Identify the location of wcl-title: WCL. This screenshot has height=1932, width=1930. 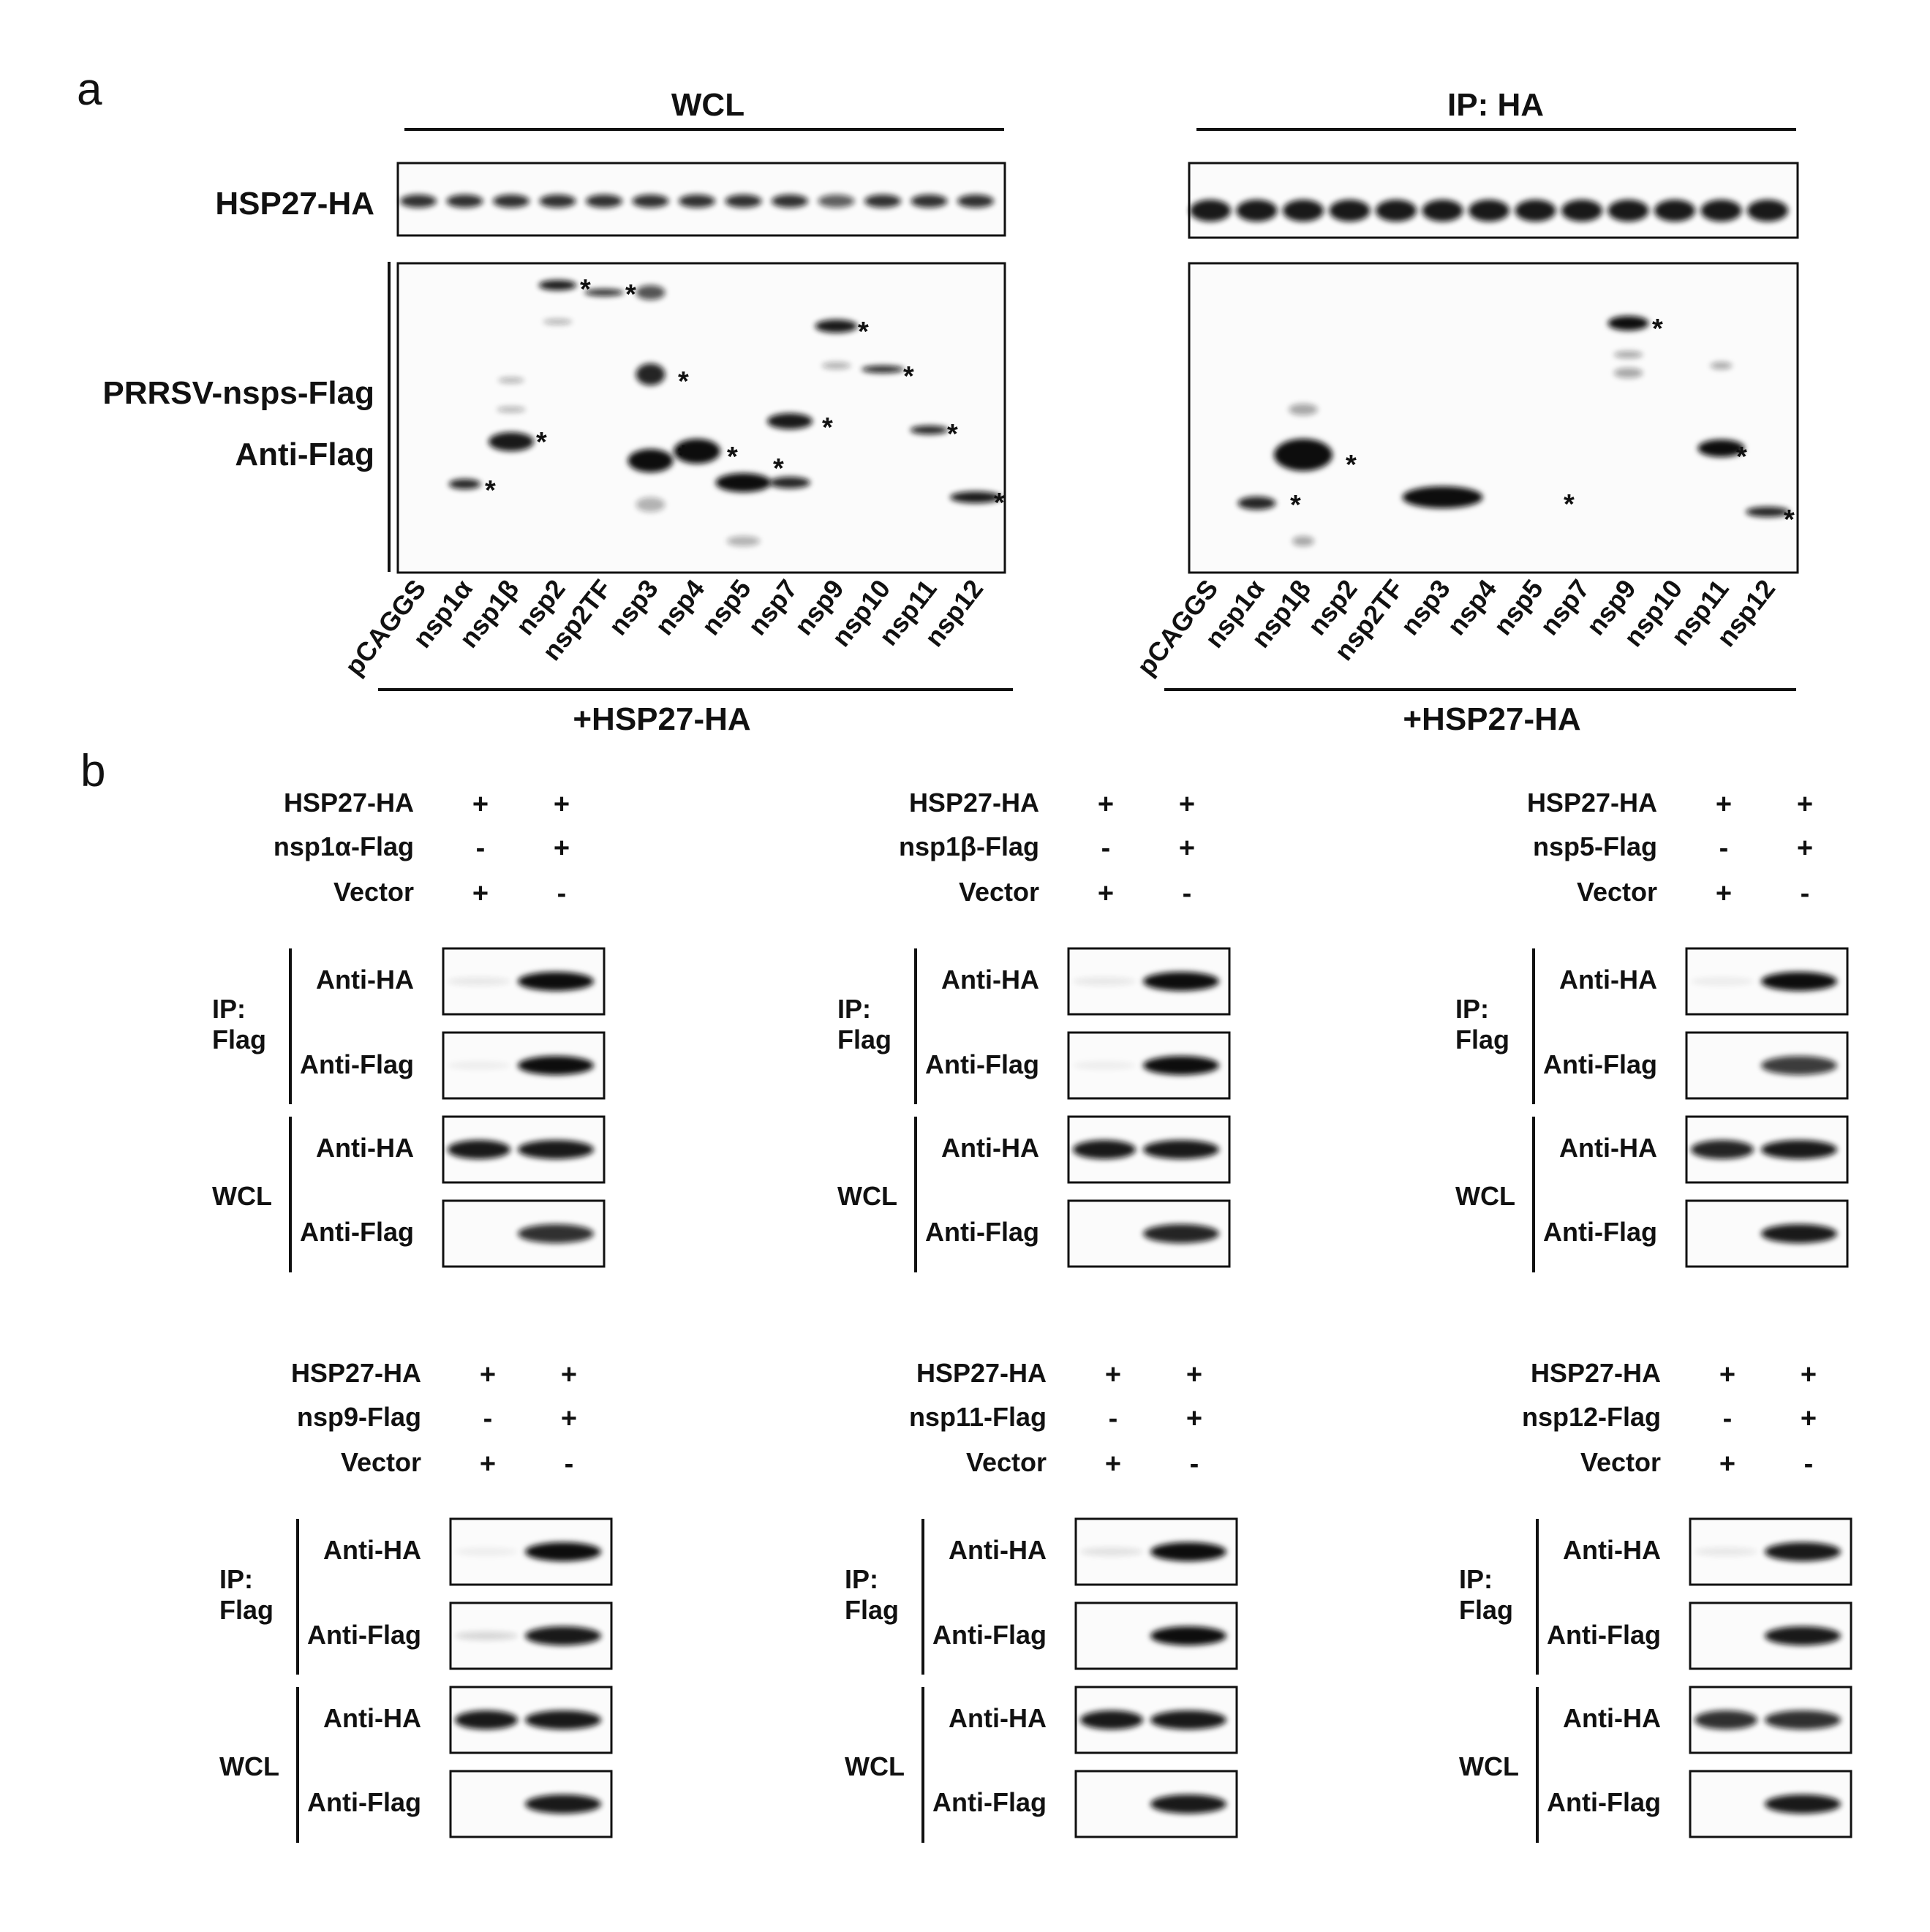
(708, 105).